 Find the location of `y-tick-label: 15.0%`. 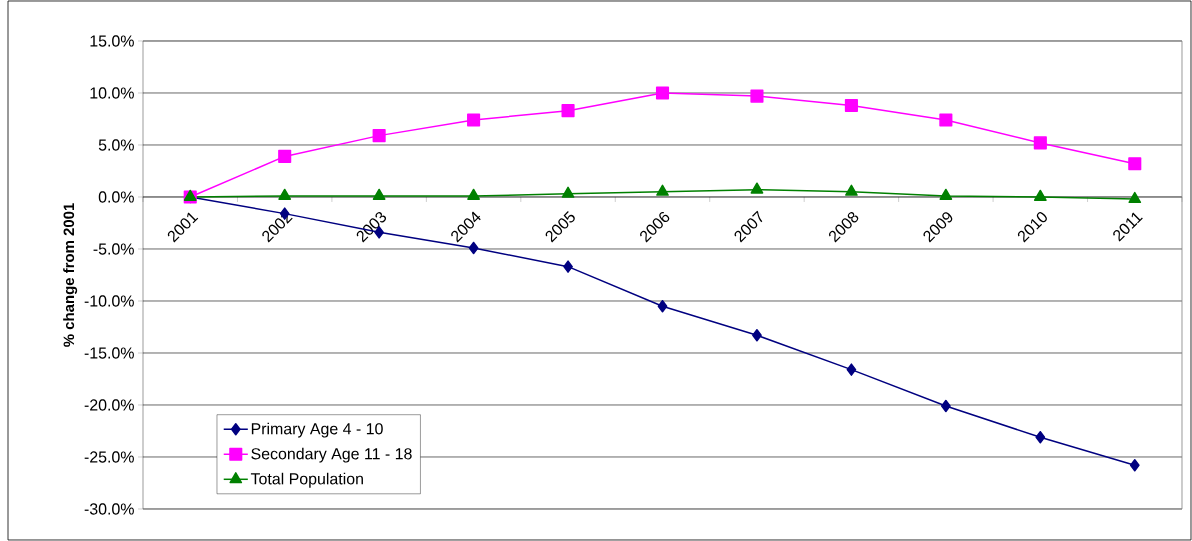

y-tick-label: 15.0% is located at coordinates (112, 41).